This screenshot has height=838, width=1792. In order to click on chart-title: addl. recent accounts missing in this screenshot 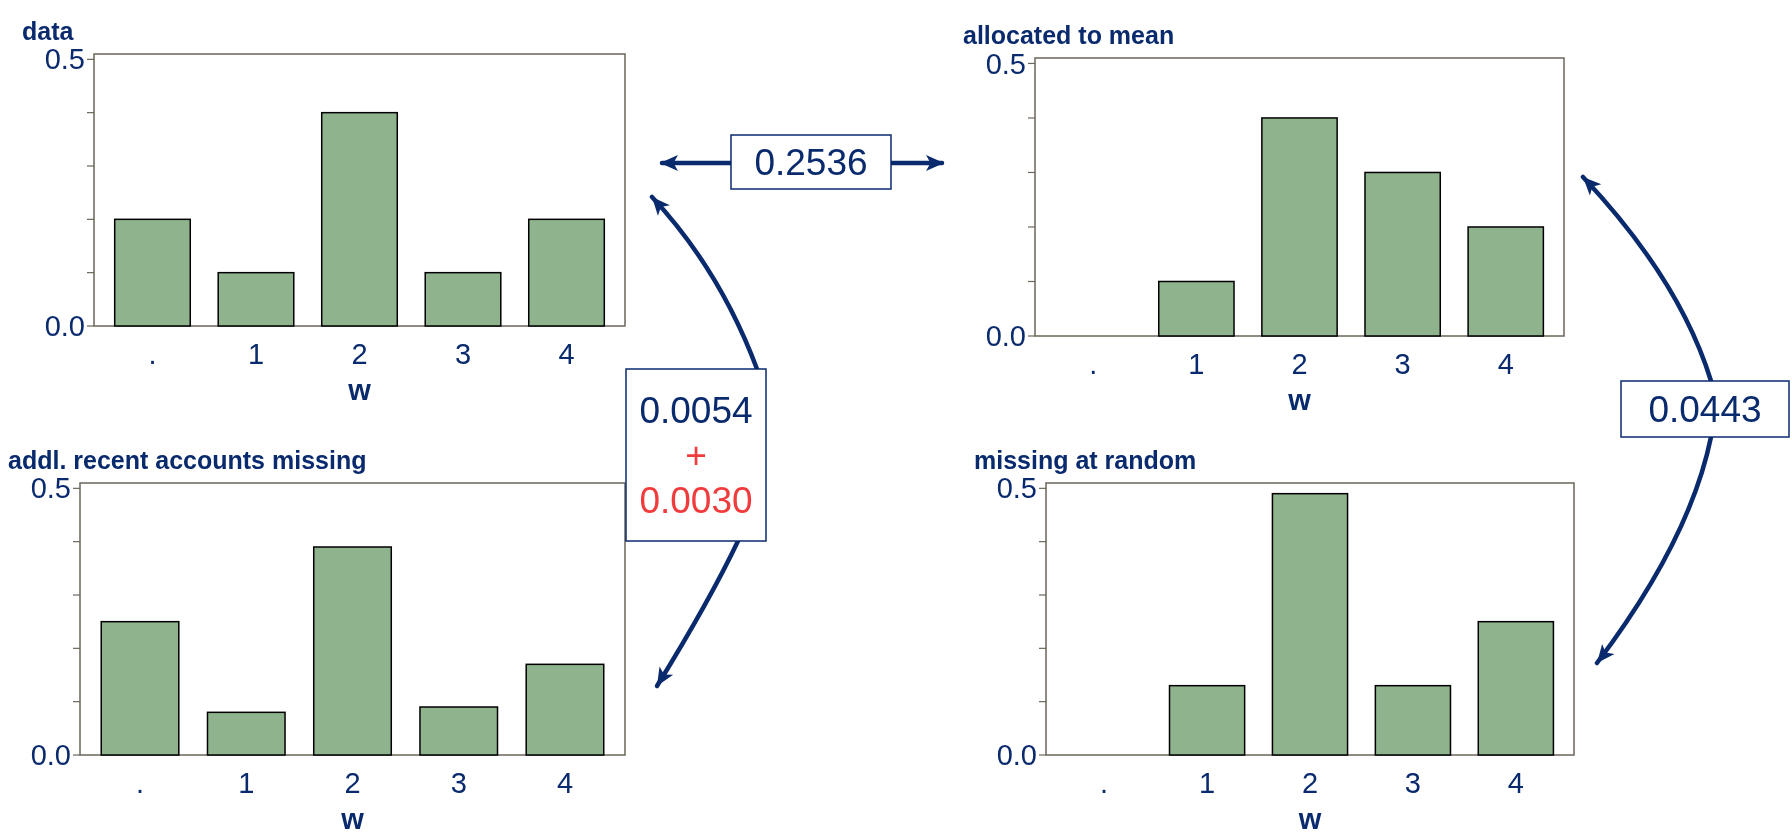, I will do `click(187, 460)`.